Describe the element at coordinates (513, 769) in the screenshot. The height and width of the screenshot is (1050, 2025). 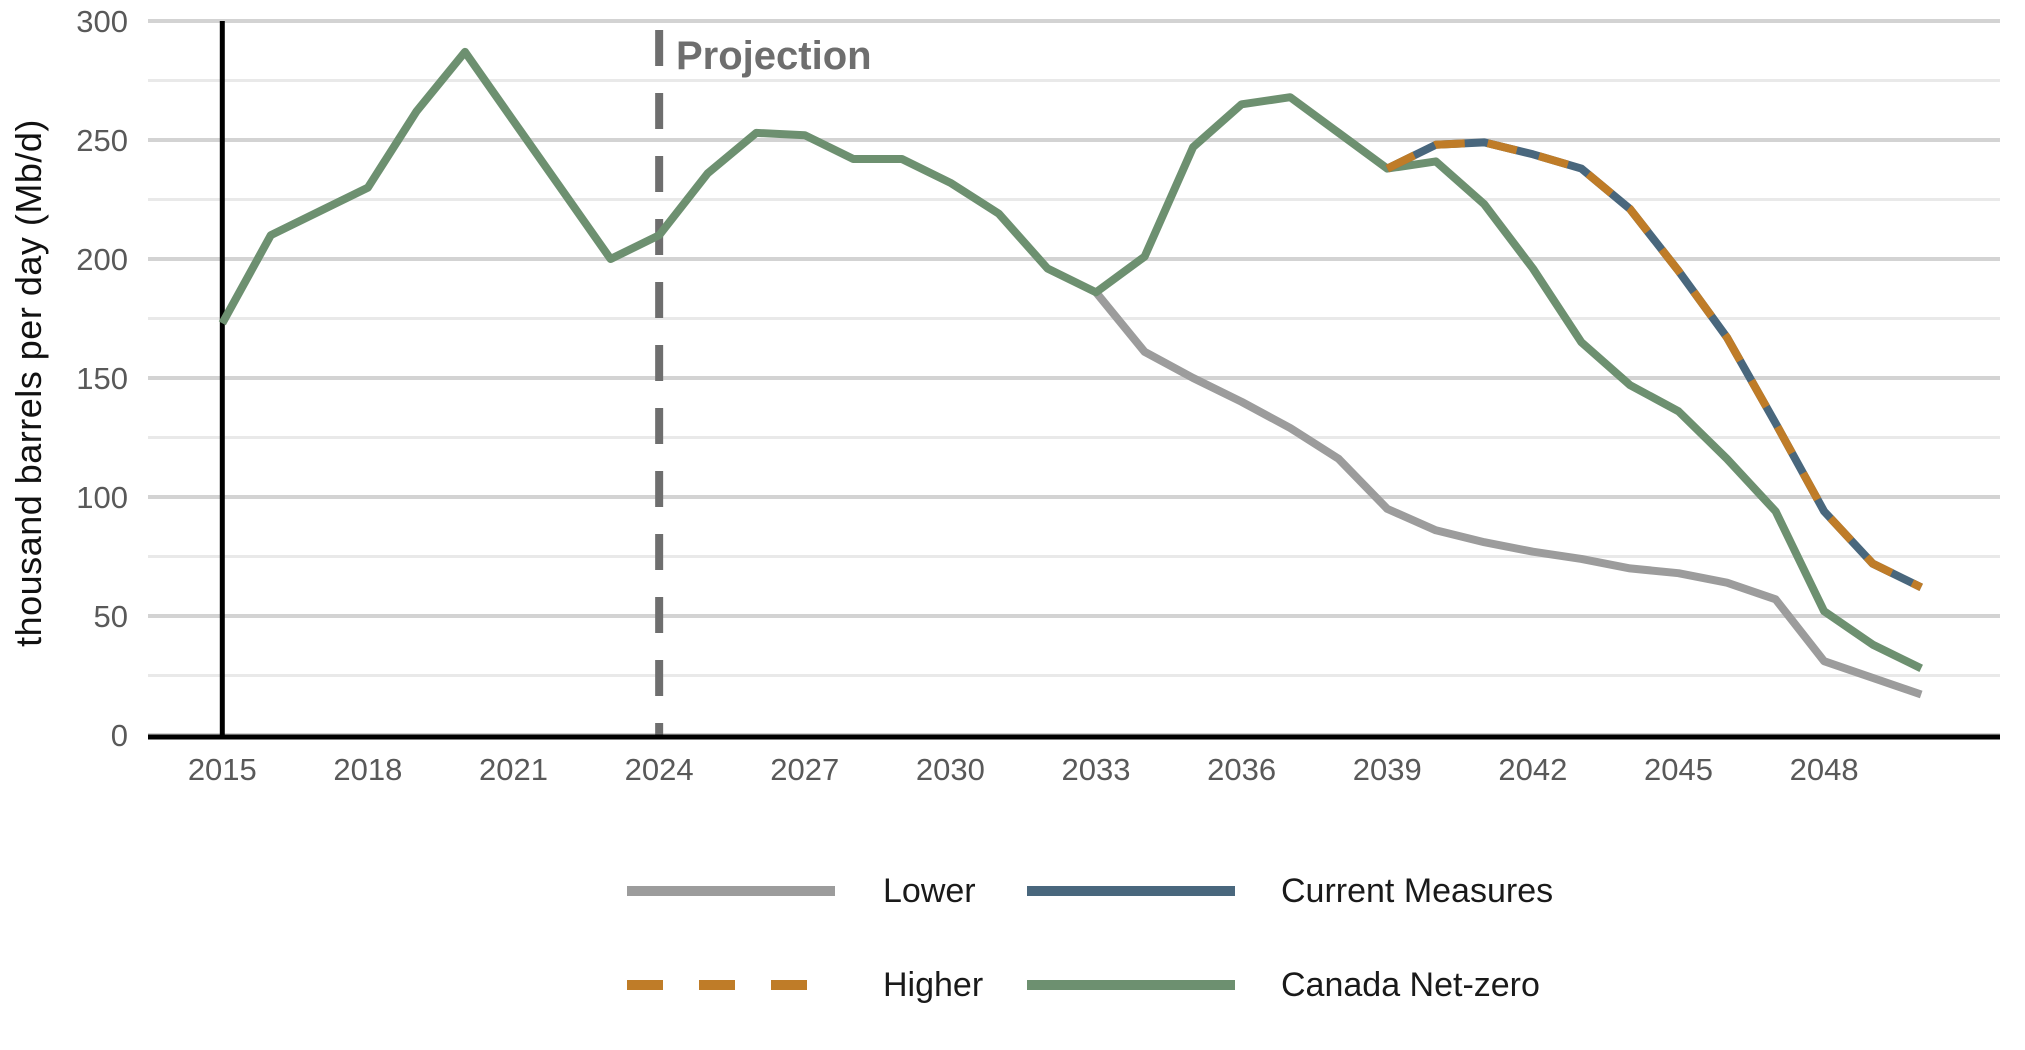
I see `x-tick-label: 2021` at that location.